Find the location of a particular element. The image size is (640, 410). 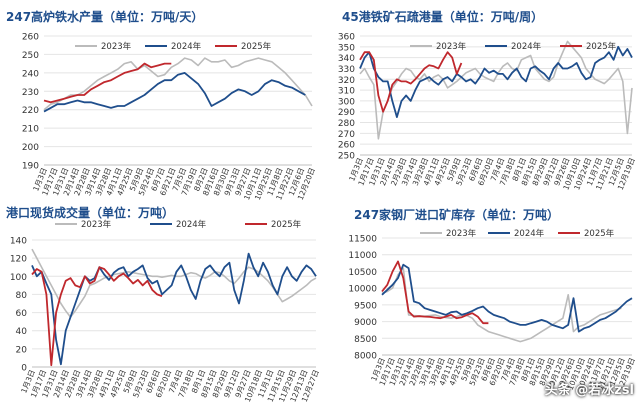

chart-title: 247家钢厂进口矿库存（单位：万吨） is located at coordinates (457, 215).